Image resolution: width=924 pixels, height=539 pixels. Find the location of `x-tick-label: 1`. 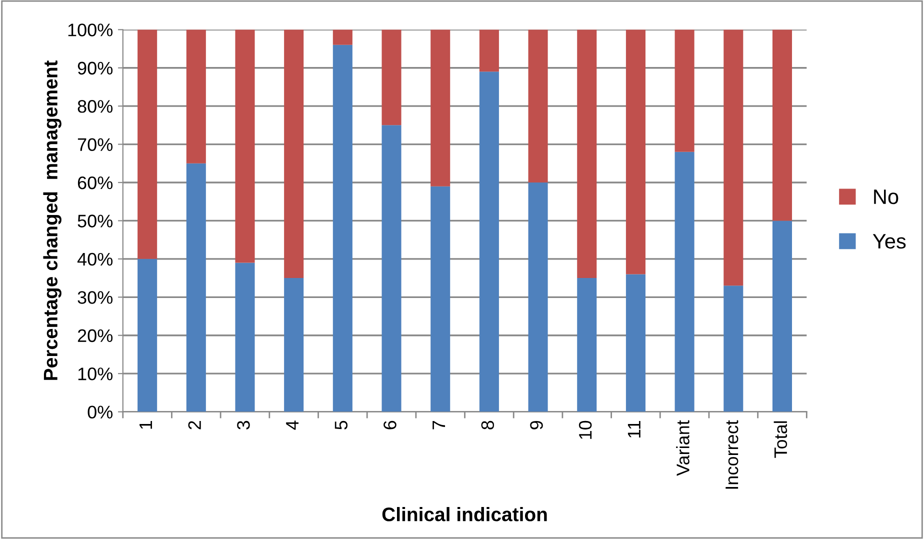

x-tick-label: 1 is located at coordinates (146, 425).